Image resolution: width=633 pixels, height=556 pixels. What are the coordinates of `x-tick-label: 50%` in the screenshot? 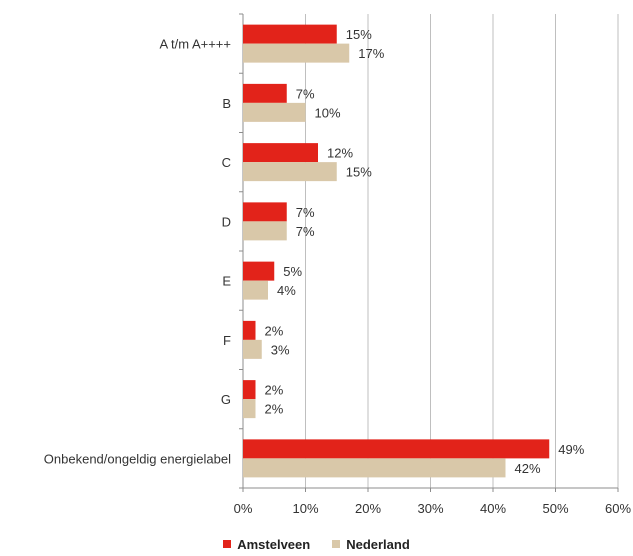 It's located at (555, 508).